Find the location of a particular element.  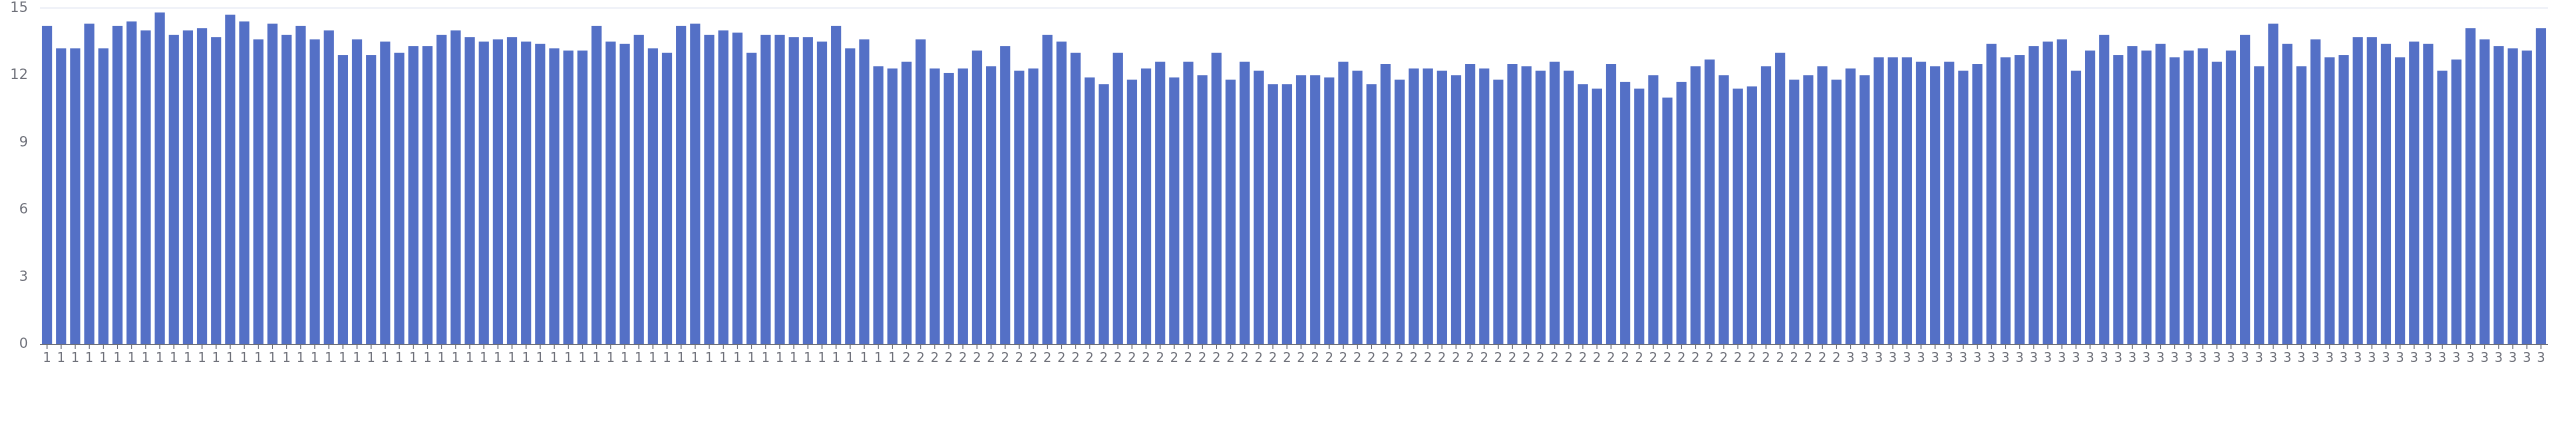

y-tick-label: 6 is located at coordinates (23, 210).